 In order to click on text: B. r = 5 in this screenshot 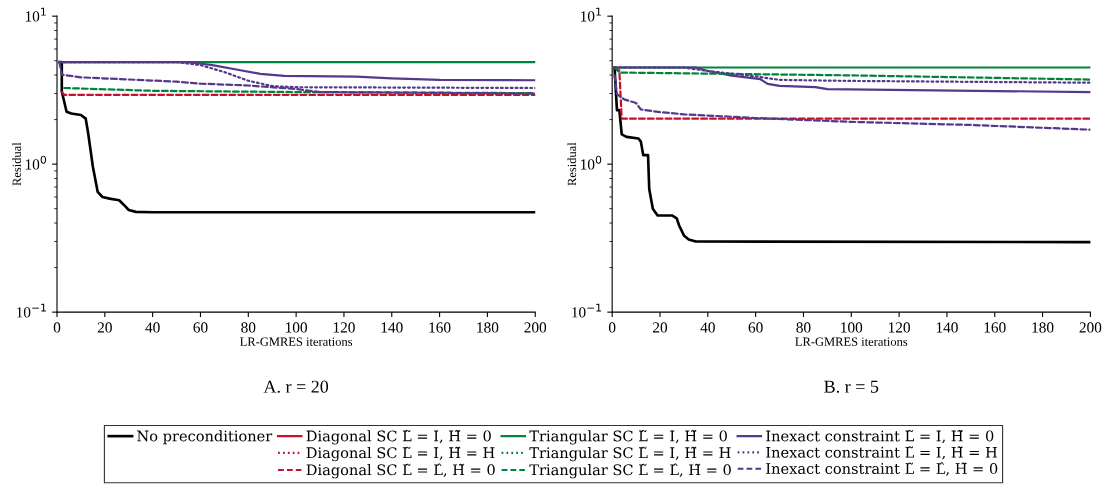, I will do `click(851, 386)`.